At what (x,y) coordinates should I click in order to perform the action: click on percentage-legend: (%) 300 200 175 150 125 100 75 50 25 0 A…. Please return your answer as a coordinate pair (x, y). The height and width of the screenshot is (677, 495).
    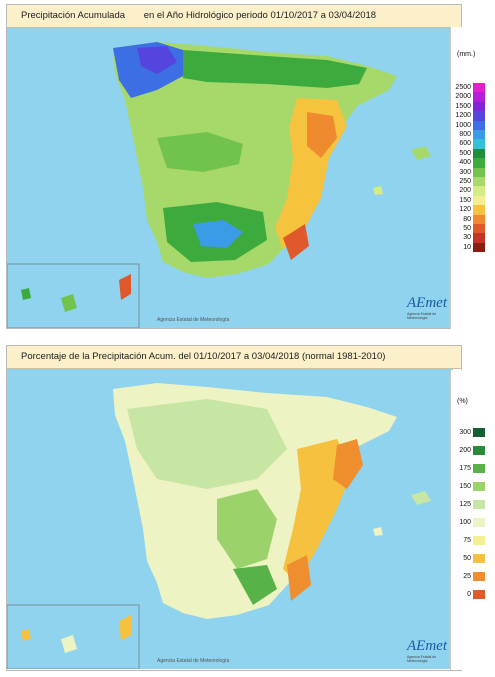
    Looking at the image, I should click on (447, 520).